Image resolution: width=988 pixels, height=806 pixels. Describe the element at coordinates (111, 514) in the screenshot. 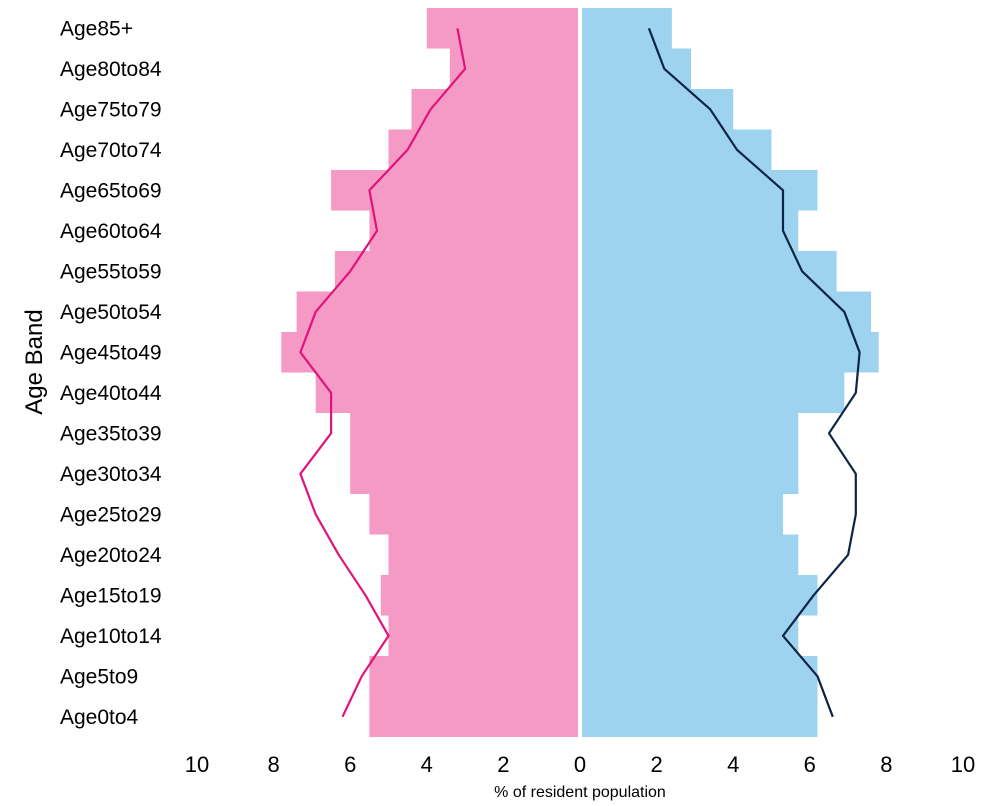

I see `category-label: Age25to29` at that location.